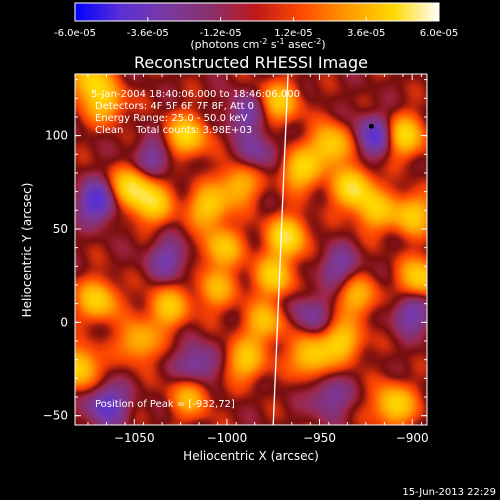 The image size is (500, 500). What do you see at coordinates (251, 456) in the screenshot?
I see `x-axis-label: Heliocentric X (arcsec)` at bounding box center [251, 456].